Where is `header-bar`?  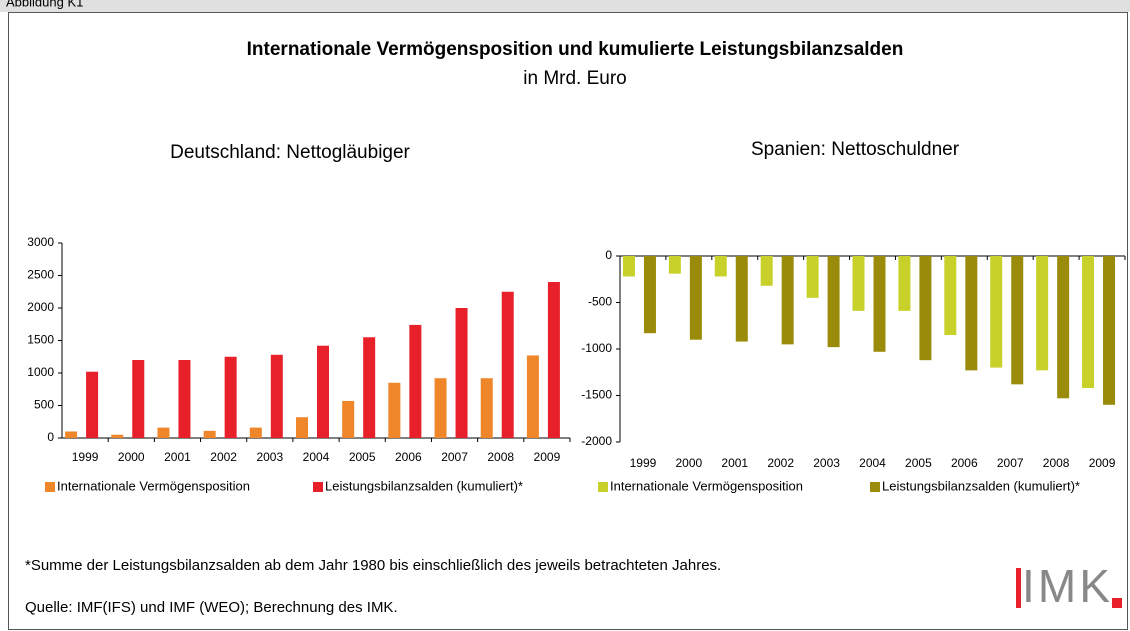 header-bar is located at coordinates (565, 6).